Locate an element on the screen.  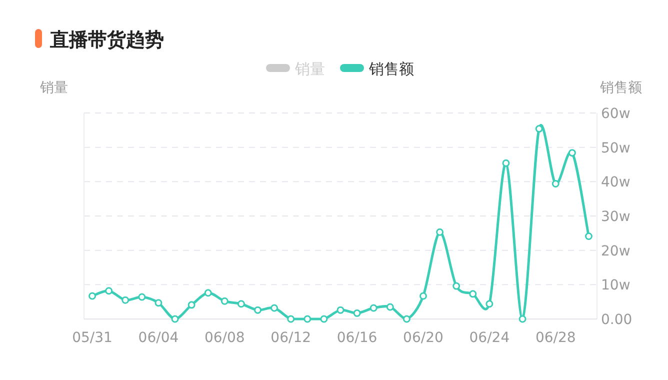
y2-tick-label: 50w is located at coordinates (615, 148).